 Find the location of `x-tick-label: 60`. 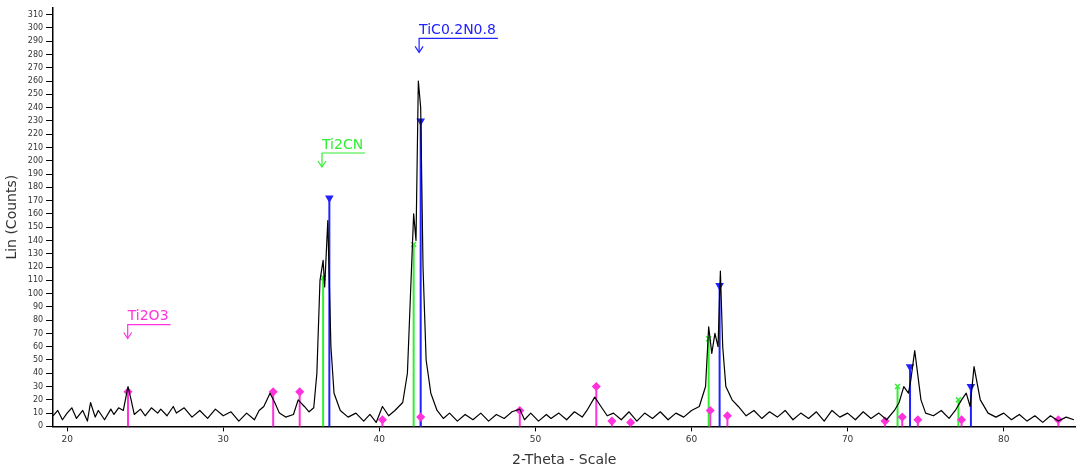

x-tick-label: 60 is located at coordinates (691, 439).